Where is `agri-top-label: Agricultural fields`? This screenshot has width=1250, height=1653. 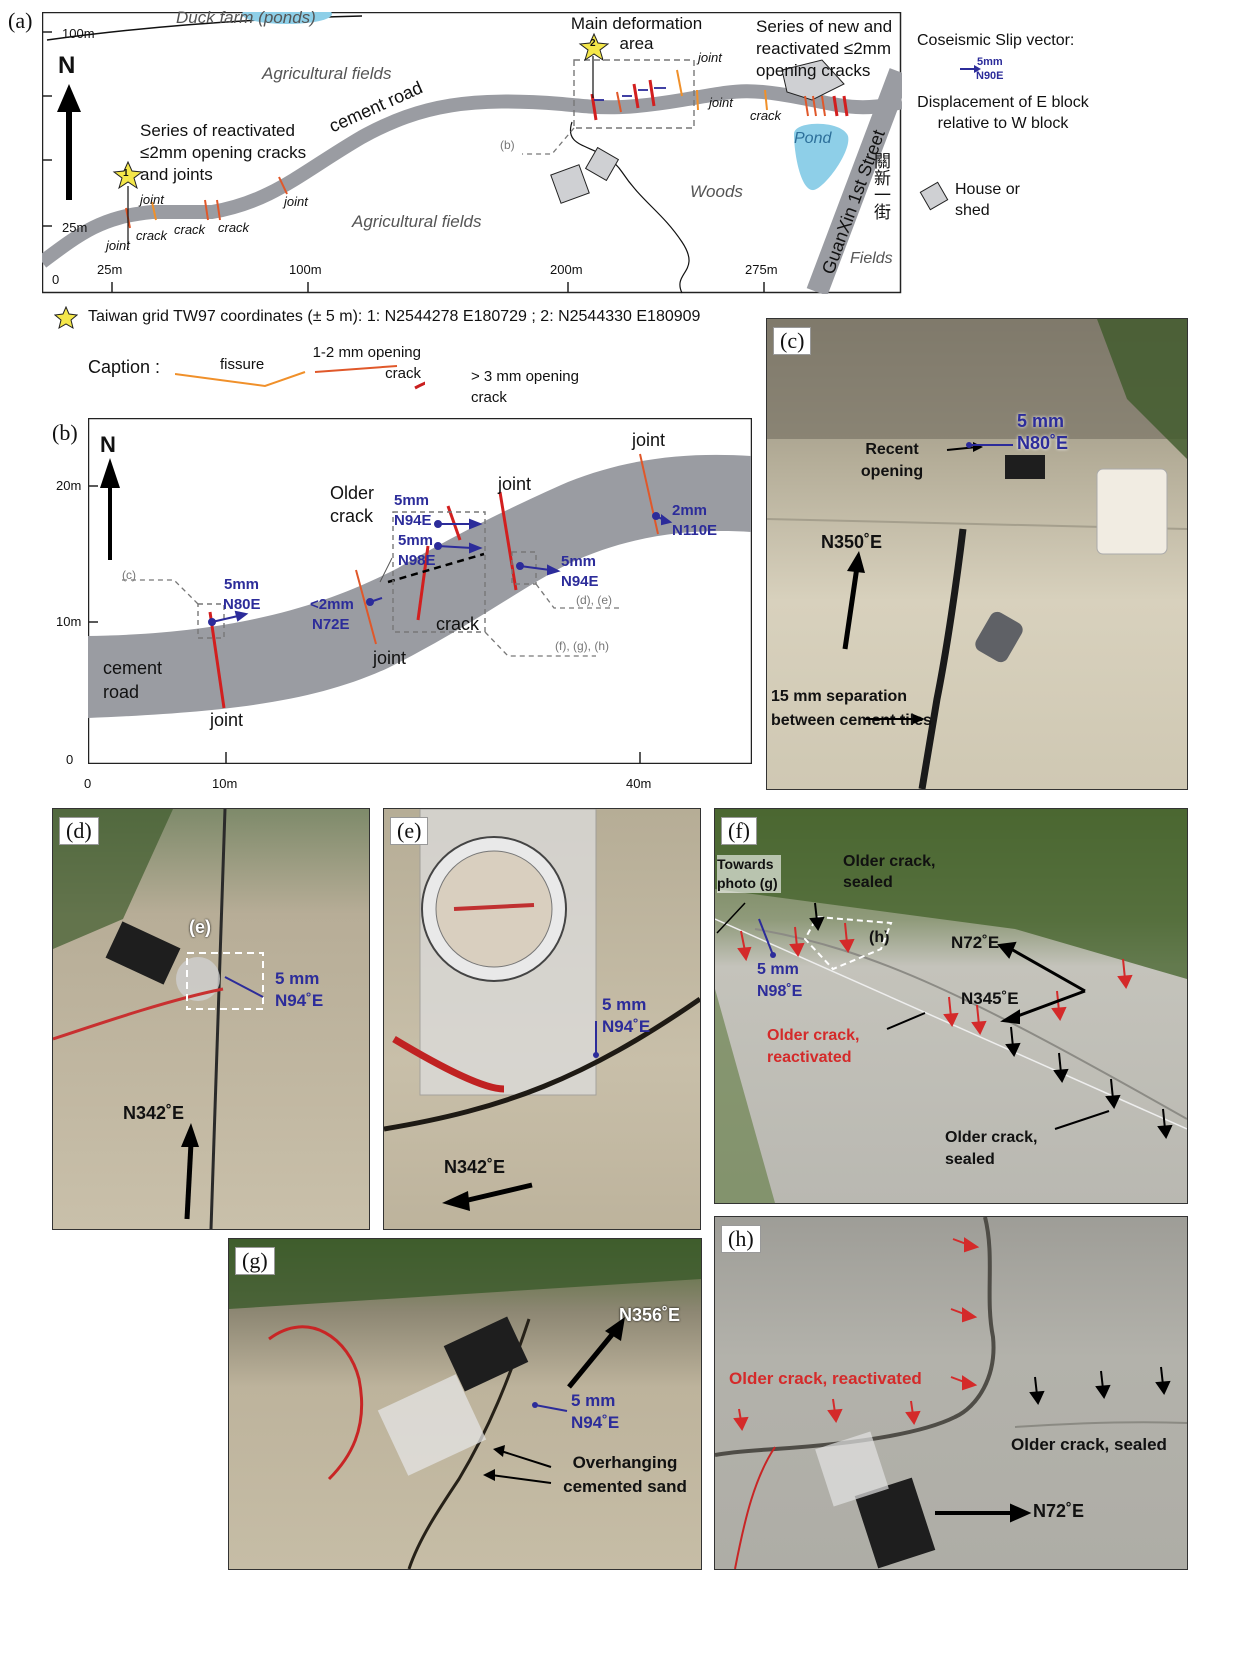
agri-top-label: Agricultural fields is located at coordinates (327, 73).